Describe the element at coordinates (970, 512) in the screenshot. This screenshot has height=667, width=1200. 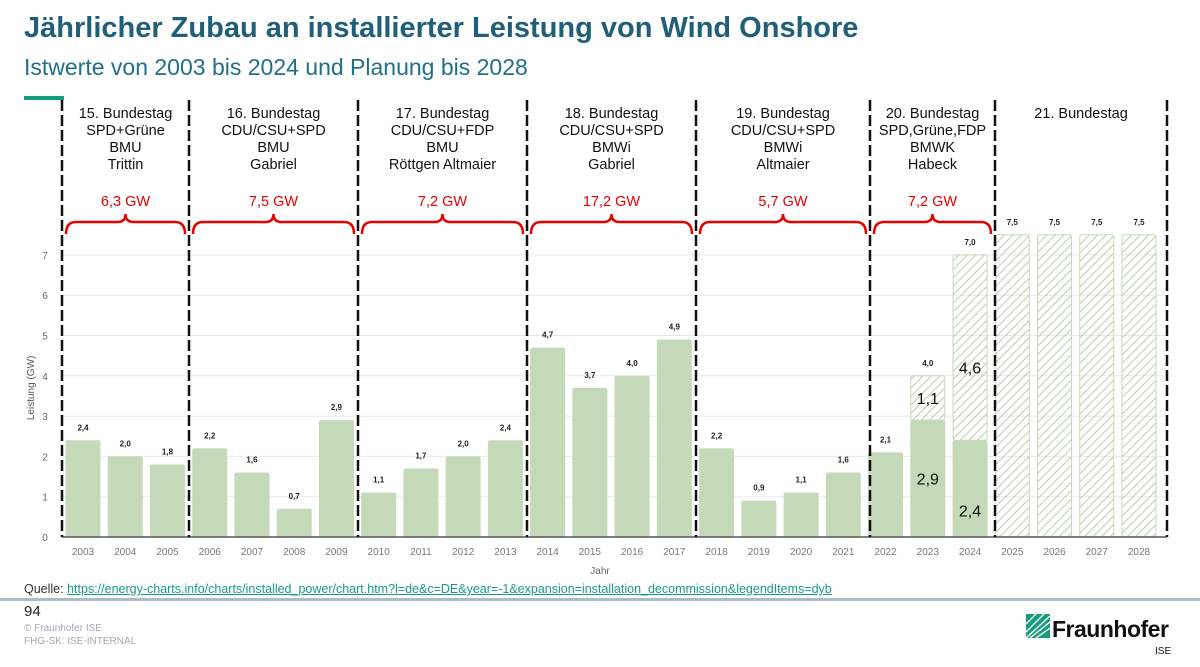
I see `bar-inner-label: 2,4` at that location.